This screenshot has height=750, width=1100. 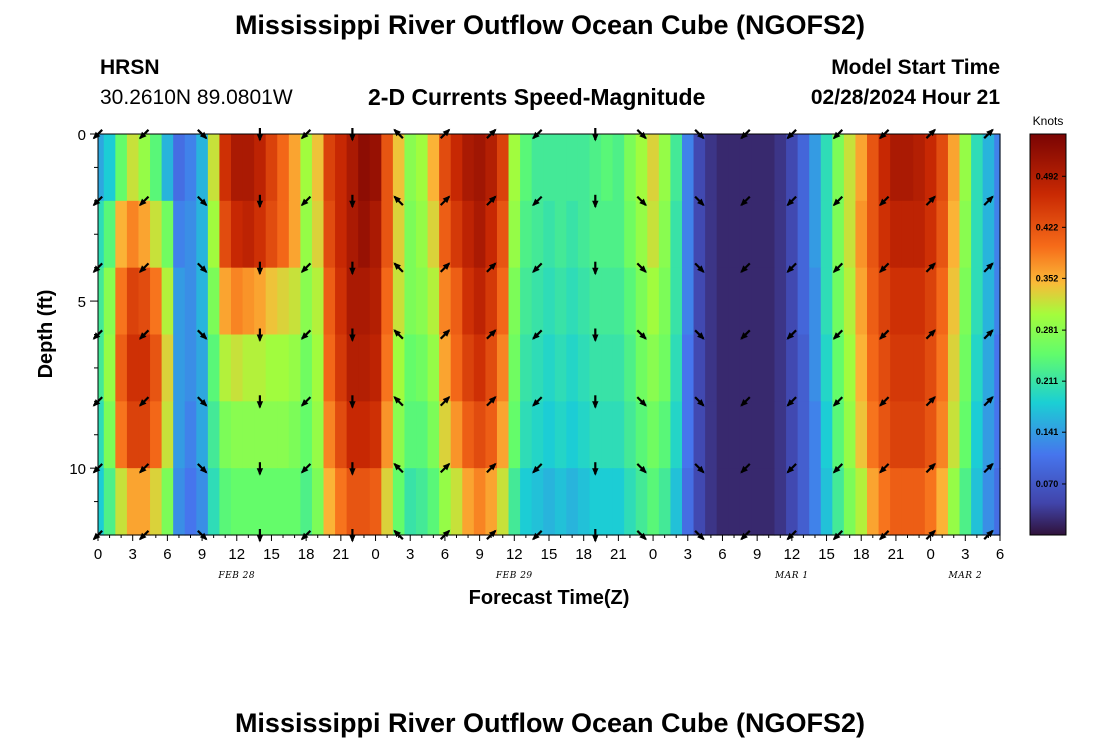 I want to click on x-tick-label: 21, so click(x=618, y=554).